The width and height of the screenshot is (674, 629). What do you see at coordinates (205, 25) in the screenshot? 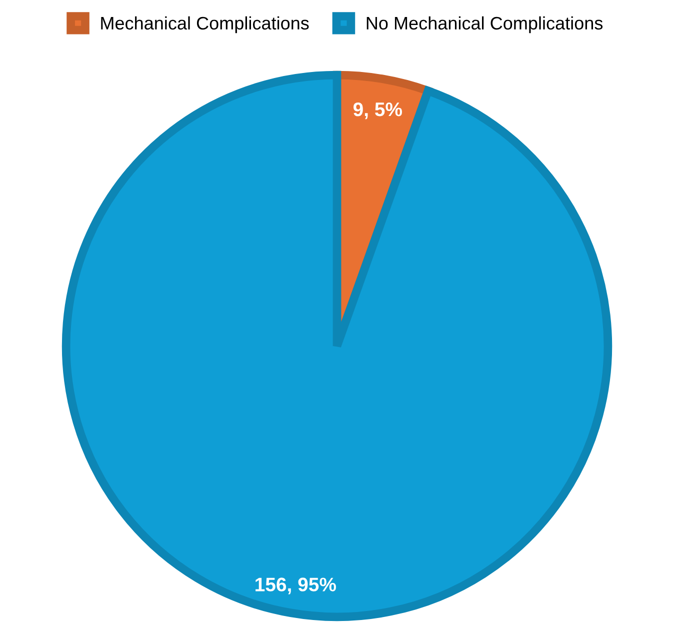
I see `legend-label: Mechanical Complications` at bounding box center [205, 25].